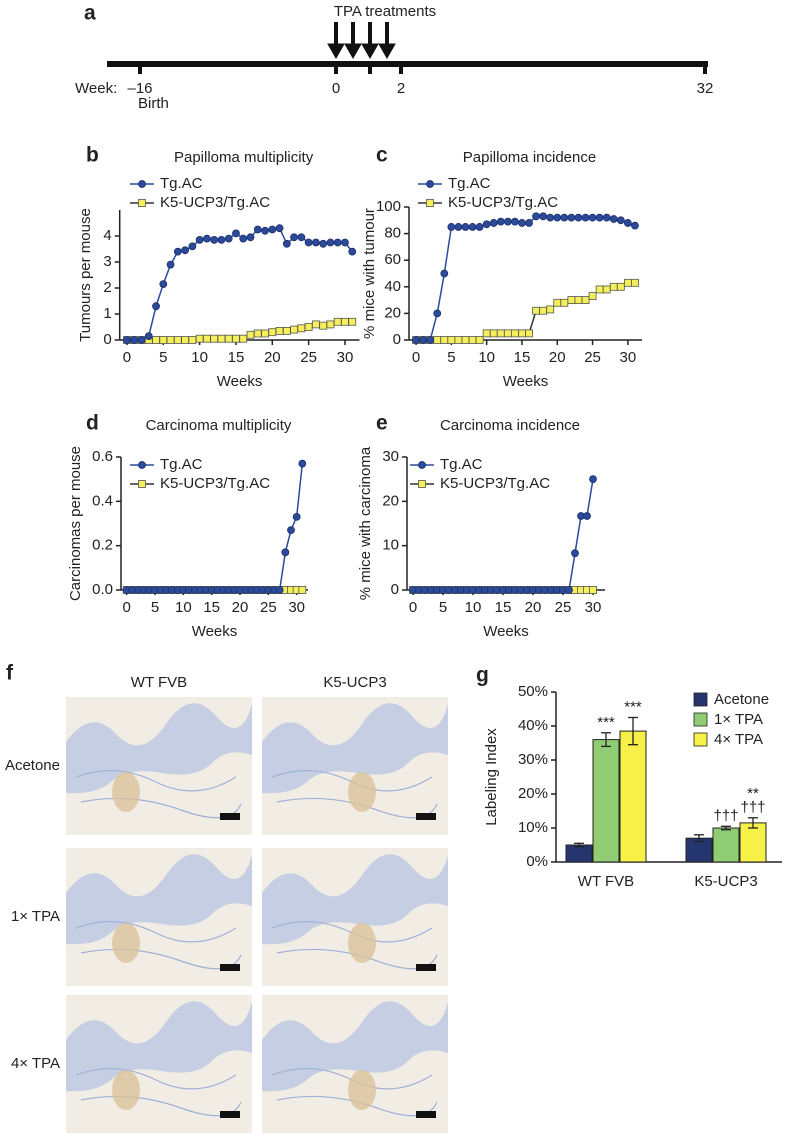 The image size is (788, 1136). Describe the element at coordinates (127, 357) in the screenshot. I see `x-tick-label: 0` at that location.